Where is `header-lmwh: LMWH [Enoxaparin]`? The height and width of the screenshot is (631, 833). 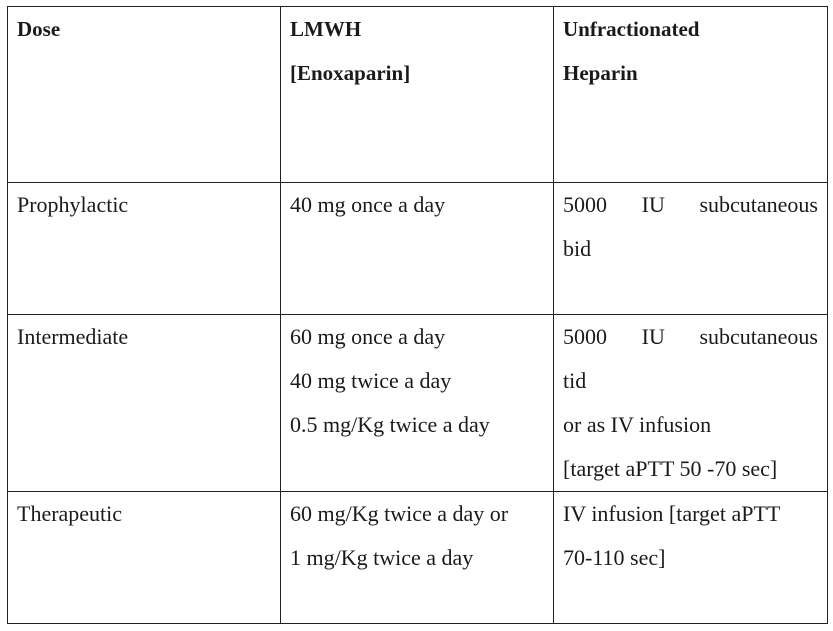 header-lmwh: LMWH [Enoxaparin] is located at coordinates (417, 94).